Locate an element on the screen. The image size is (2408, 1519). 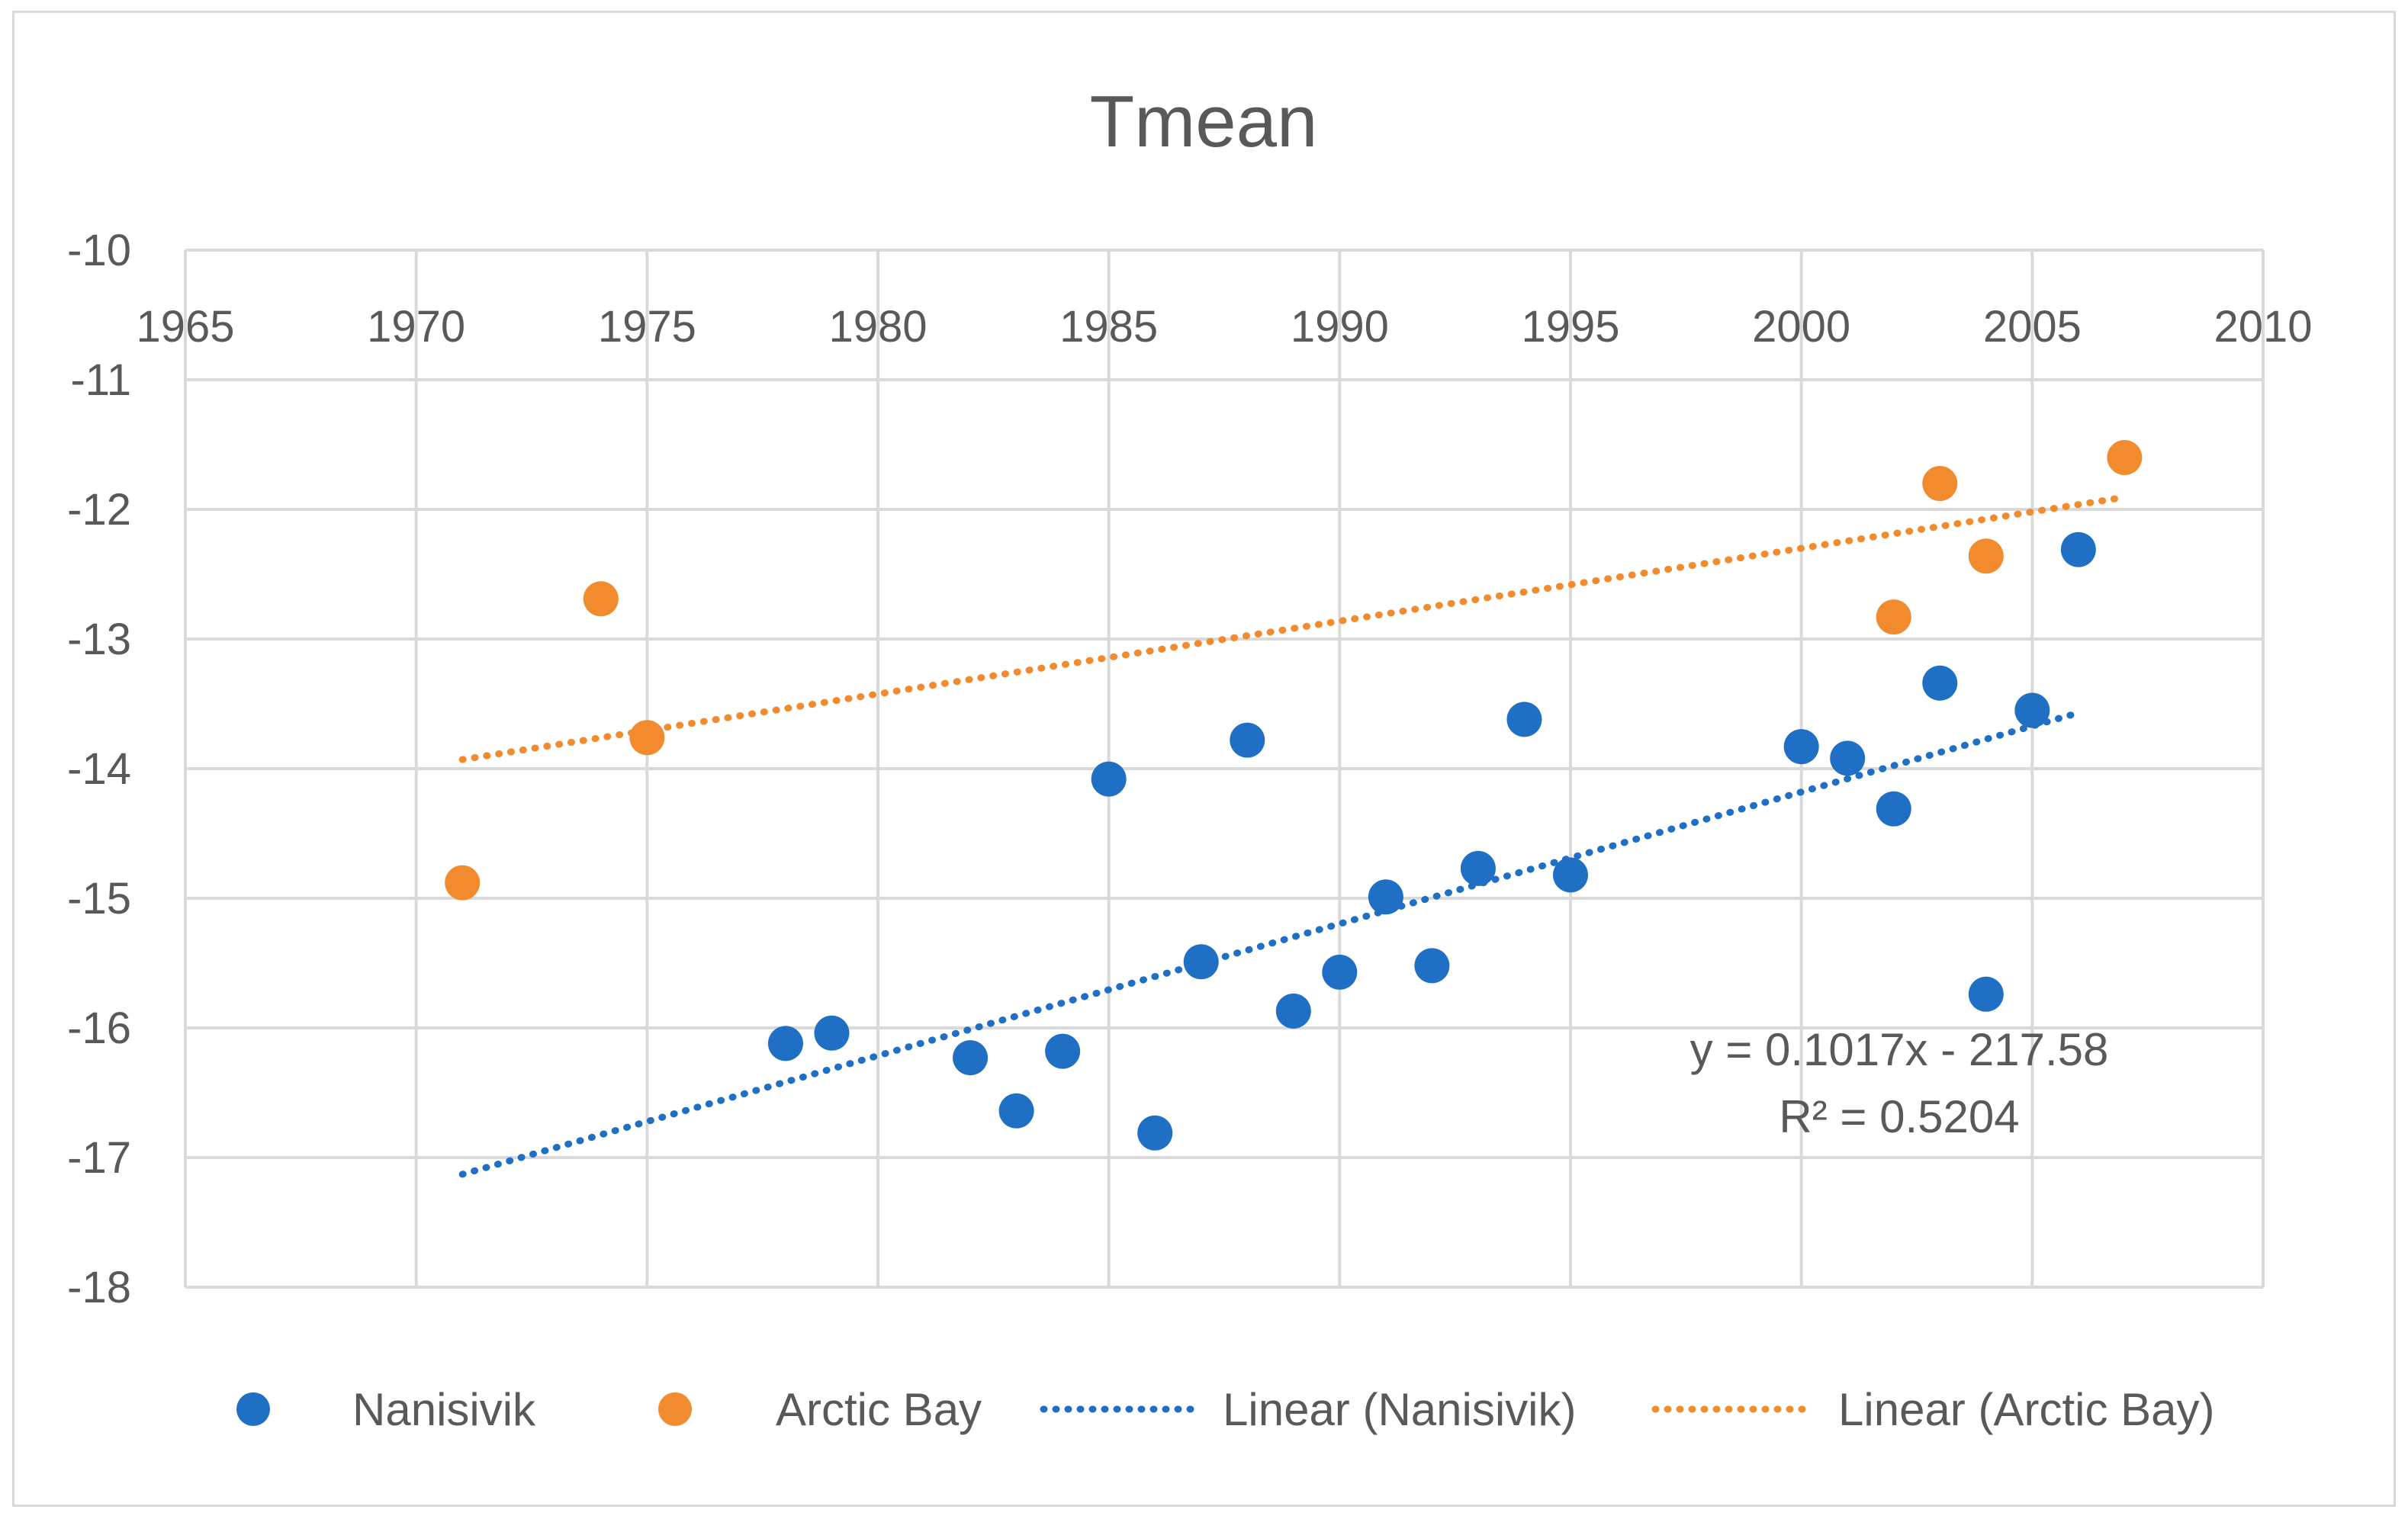
legend-marker-nanisivik is located at coordinates (253, 1409).